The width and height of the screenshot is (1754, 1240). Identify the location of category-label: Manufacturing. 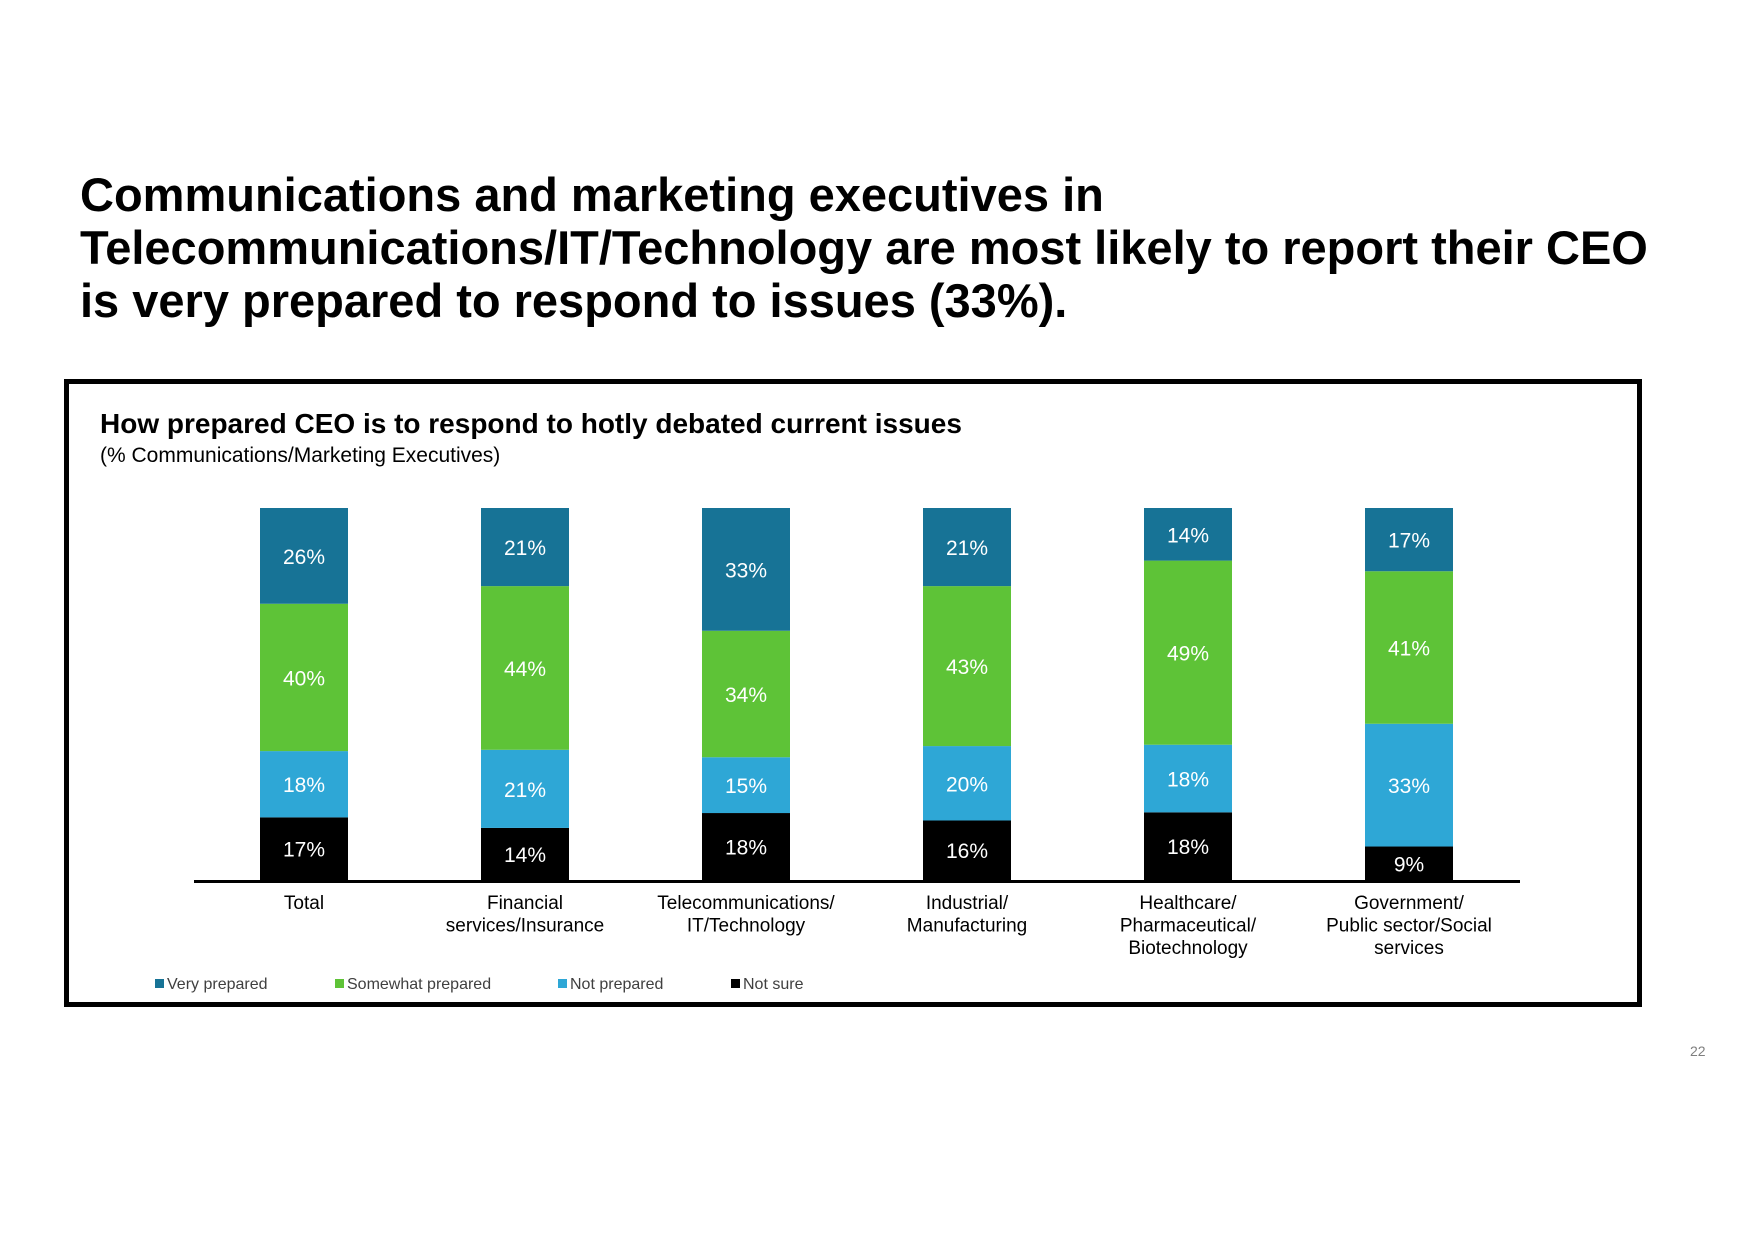
(967, 926).